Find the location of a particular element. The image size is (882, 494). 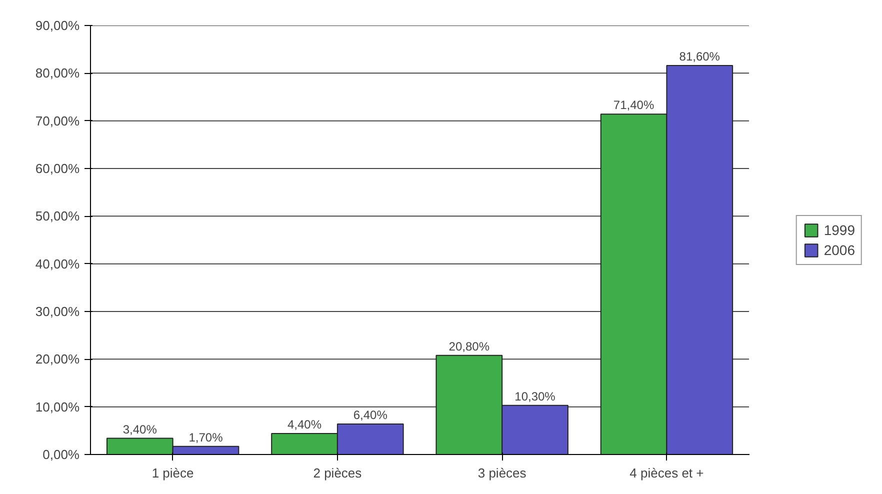

data-label: 71,40% is located at coordinates (633, 105).